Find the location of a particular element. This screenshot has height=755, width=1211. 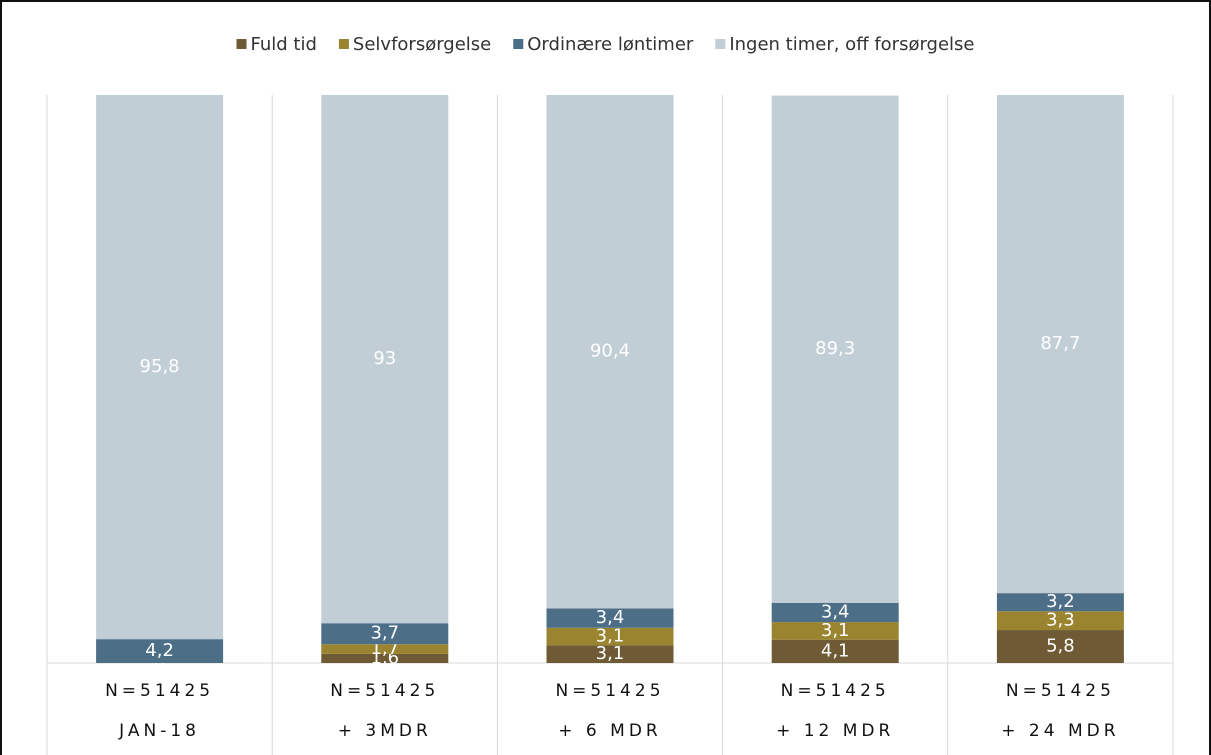

data-label: 3,7 is located at coordinates (384, 633).